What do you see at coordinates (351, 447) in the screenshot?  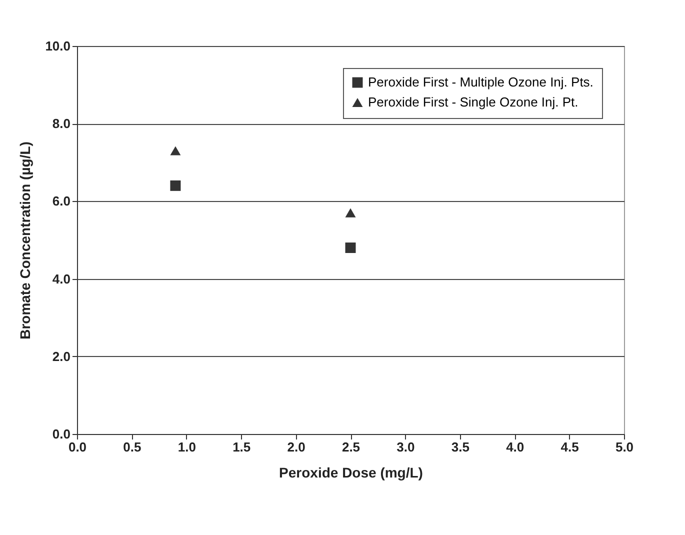 I see `x-tick-label: 2.5` at bounding box center [351, 447].